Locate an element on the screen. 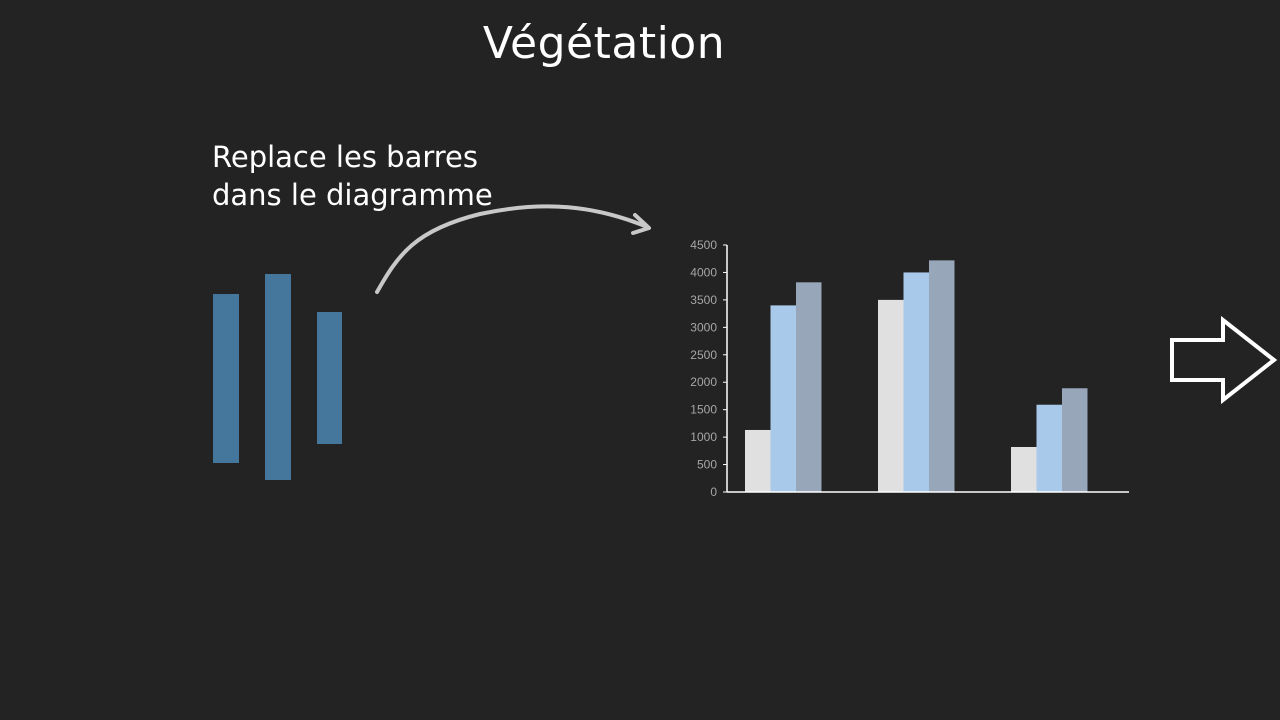 Image resolution: width=1280 pixels, height=720 pixels. y-tick-label: 1500 is located at coordinates (703, 410).